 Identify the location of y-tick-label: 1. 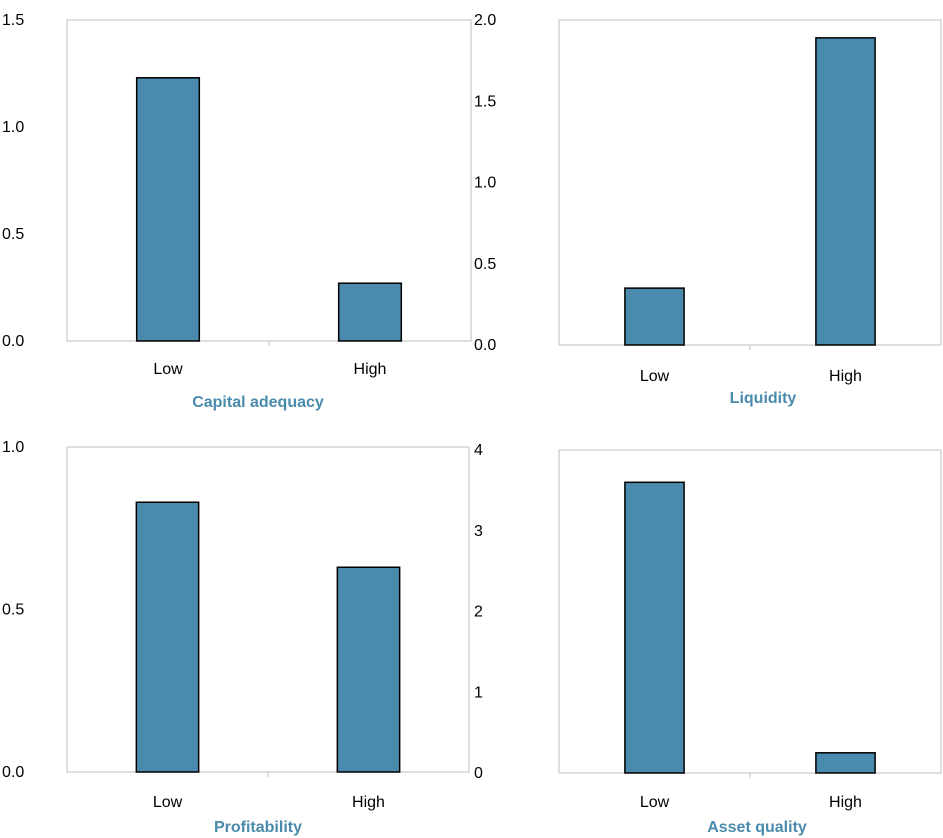
(478, 692).